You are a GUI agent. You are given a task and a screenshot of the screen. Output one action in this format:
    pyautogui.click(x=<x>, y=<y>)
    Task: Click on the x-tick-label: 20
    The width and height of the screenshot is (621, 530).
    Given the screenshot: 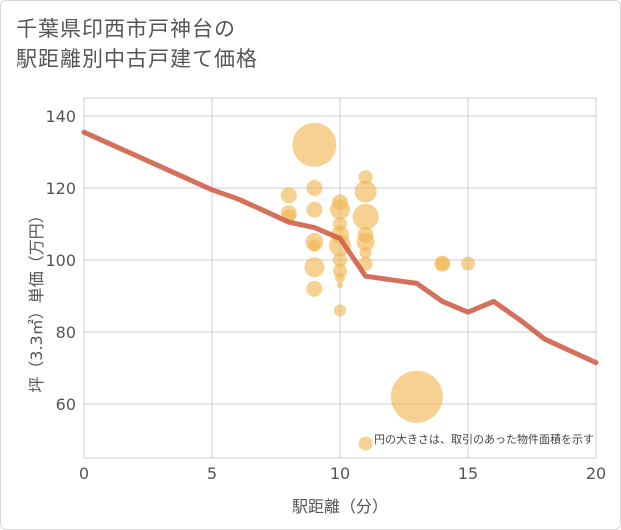 What is the action you would take?
    pyautogui.click(x=596, y=473)
    